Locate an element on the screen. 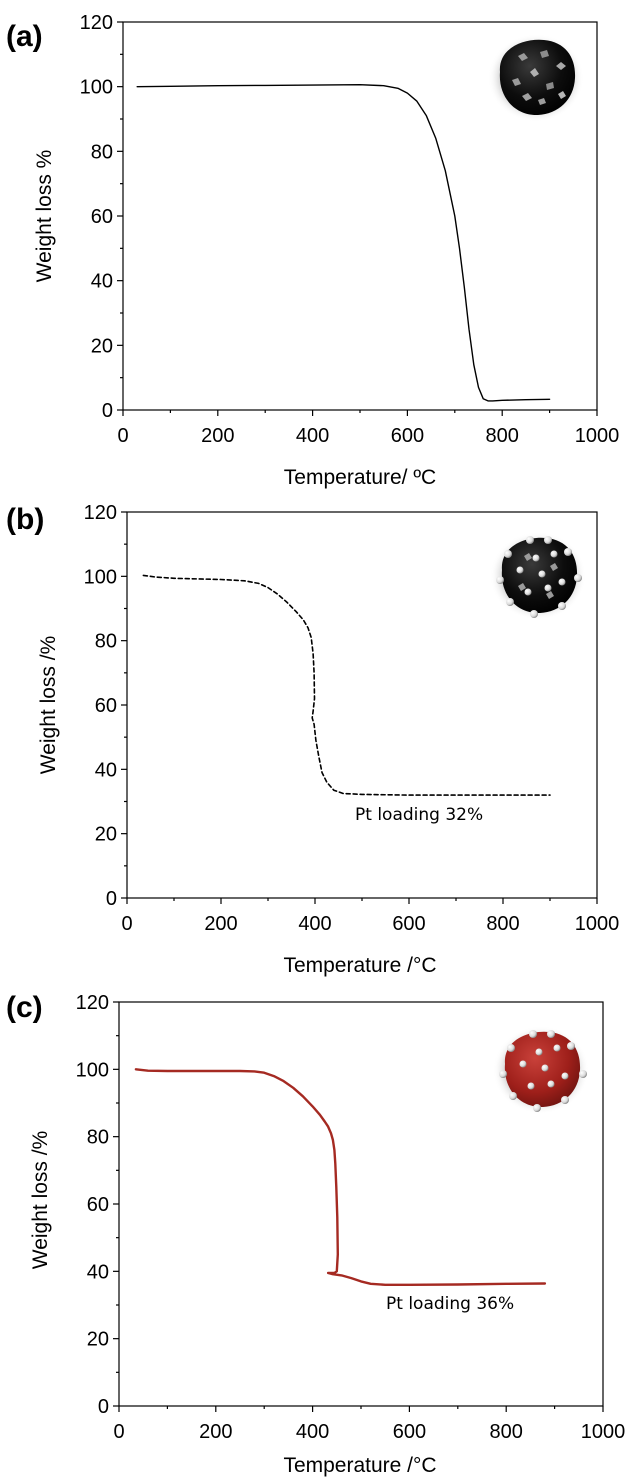 This screenshot has width=633, height=1477. panel-label: (c) is located at coordinates (24, 1007).